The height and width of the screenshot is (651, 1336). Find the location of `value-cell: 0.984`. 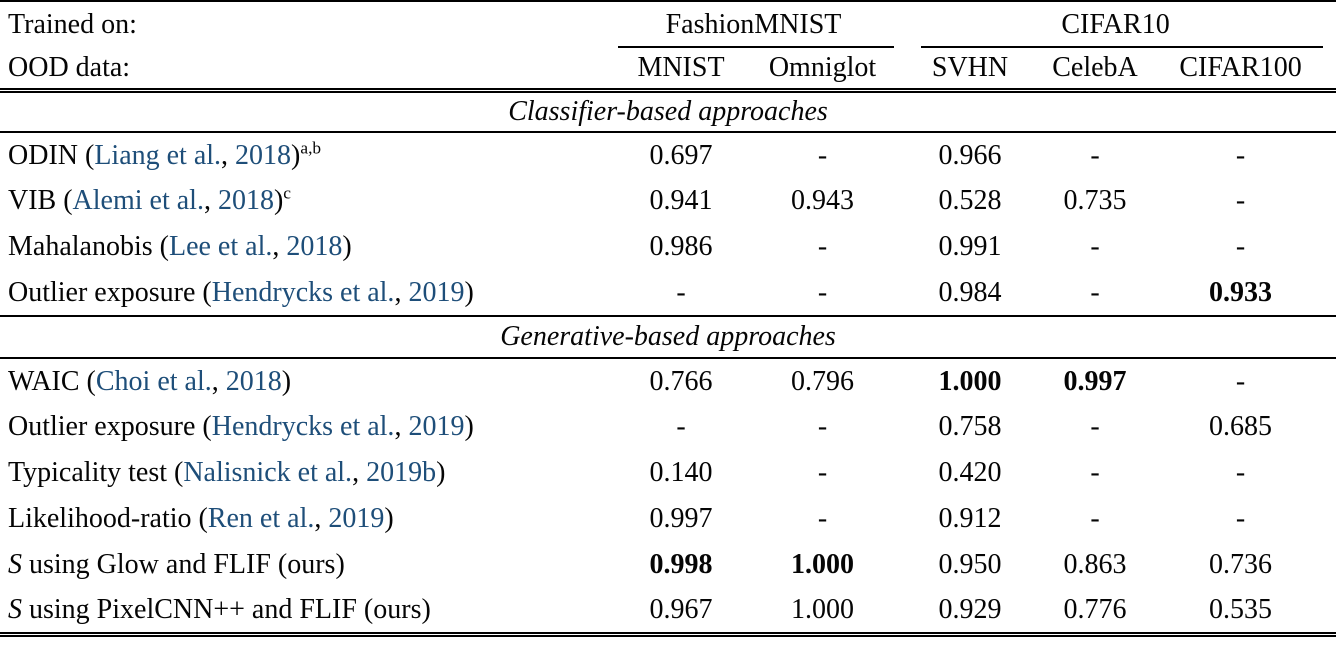

value-cell: 0.984 is located at coordinates (970, 293).